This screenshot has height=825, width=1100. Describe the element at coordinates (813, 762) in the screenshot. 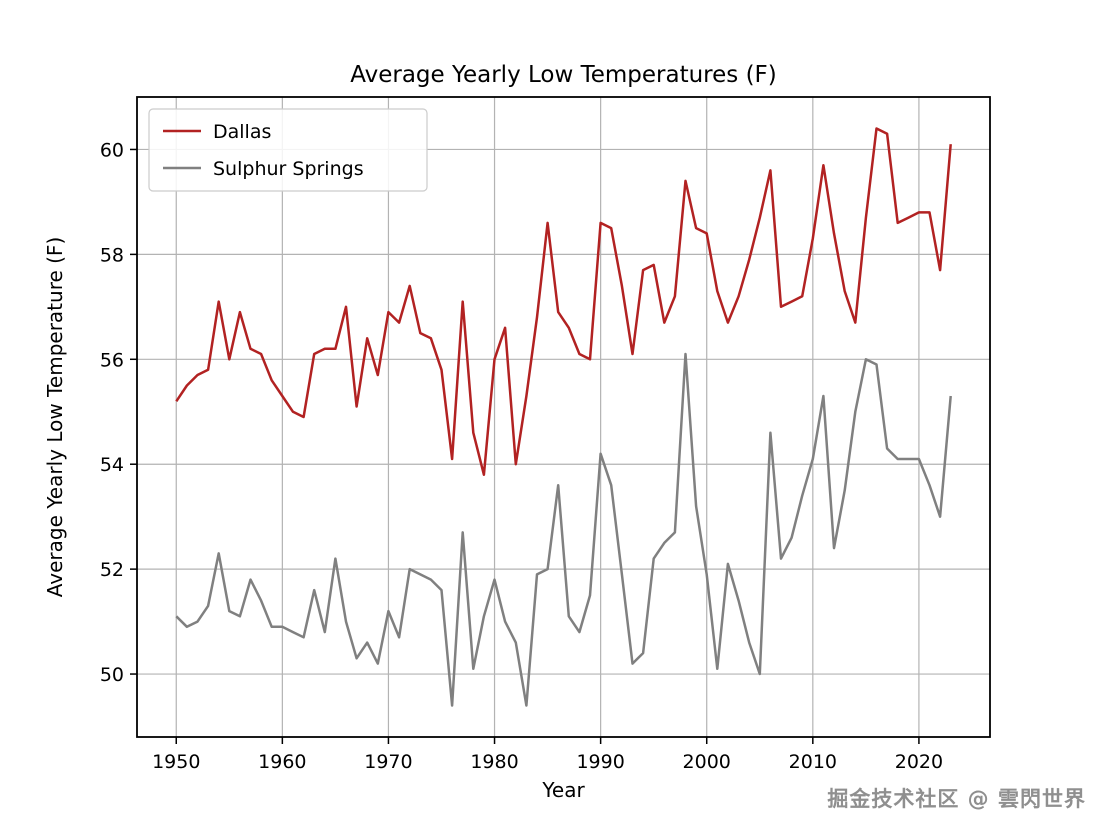

I see `x-tick-label: 2010` at that location.